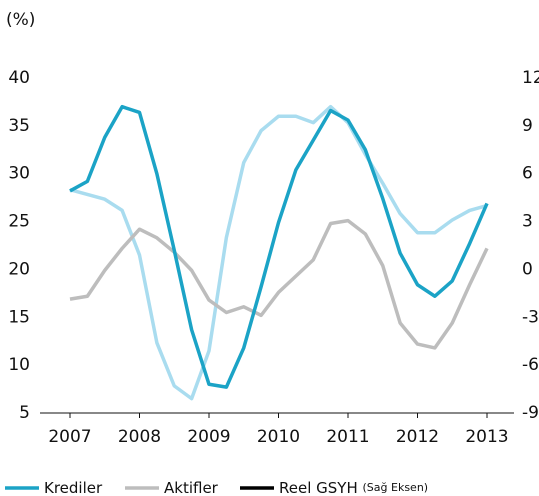 The height and width of the screenshot is (496, 539). What do you see at coordinates (19, 222) in the screenshot?
I see `y-tick-label: 25` at bounding box center [19, 222].